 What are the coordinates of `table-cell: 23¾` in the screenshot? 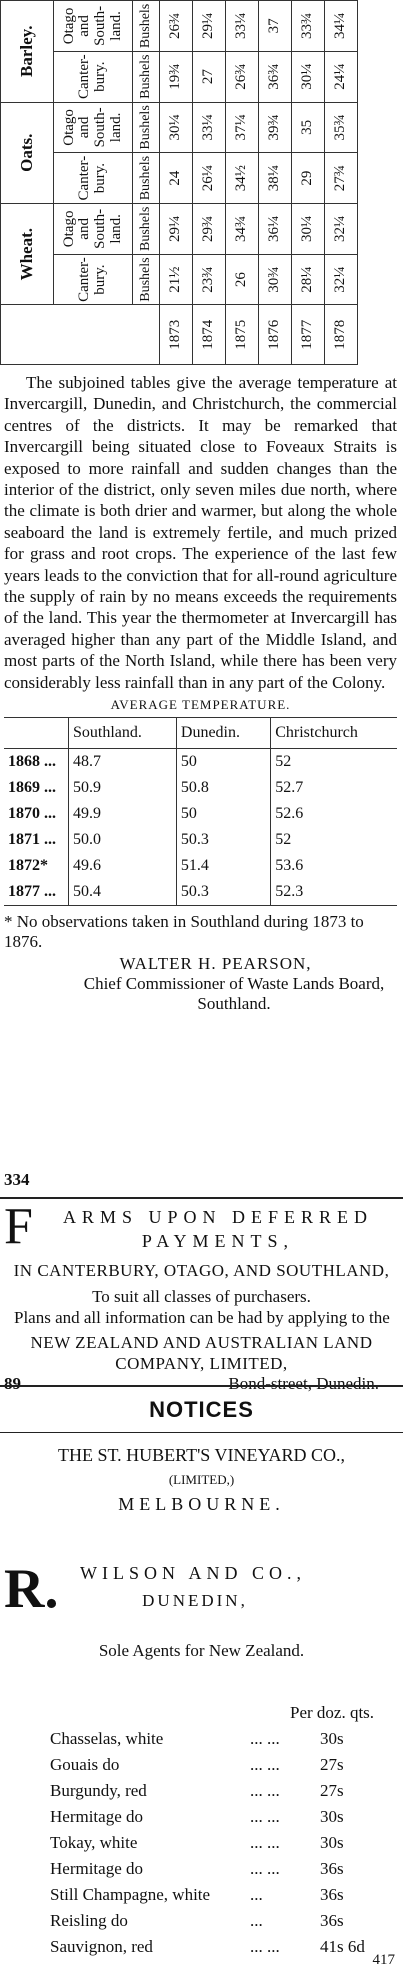 It's located at (209, 279).